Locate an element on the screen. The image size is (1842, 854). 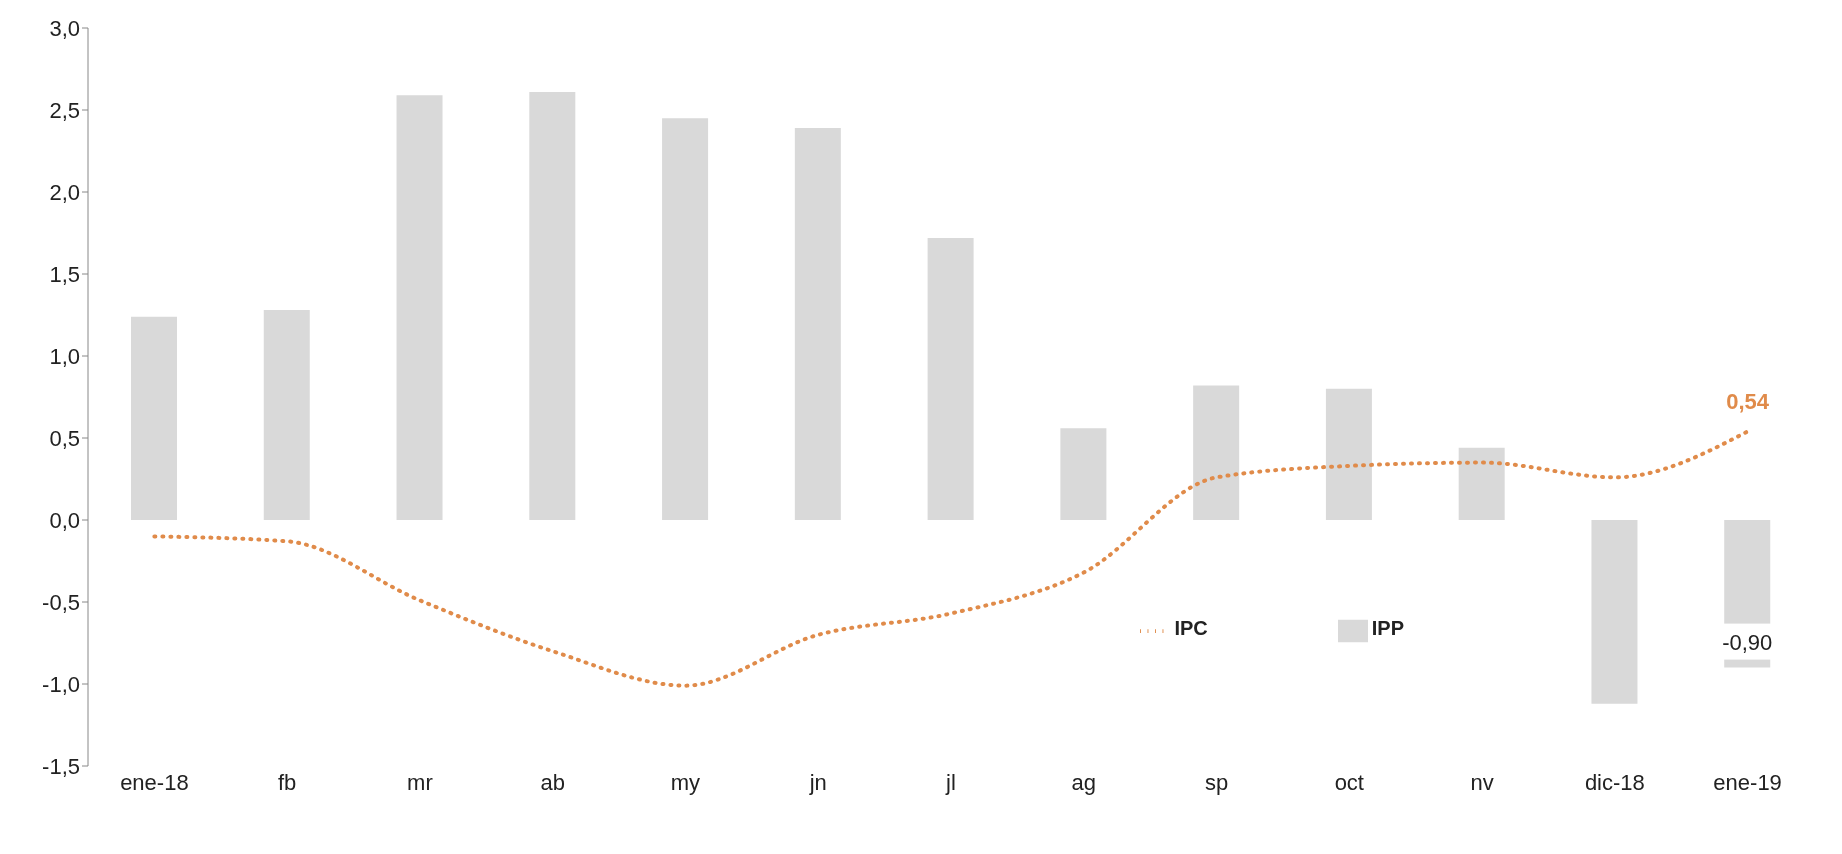
y-tick-label: 2,0 is located at coordinates (64, 192).